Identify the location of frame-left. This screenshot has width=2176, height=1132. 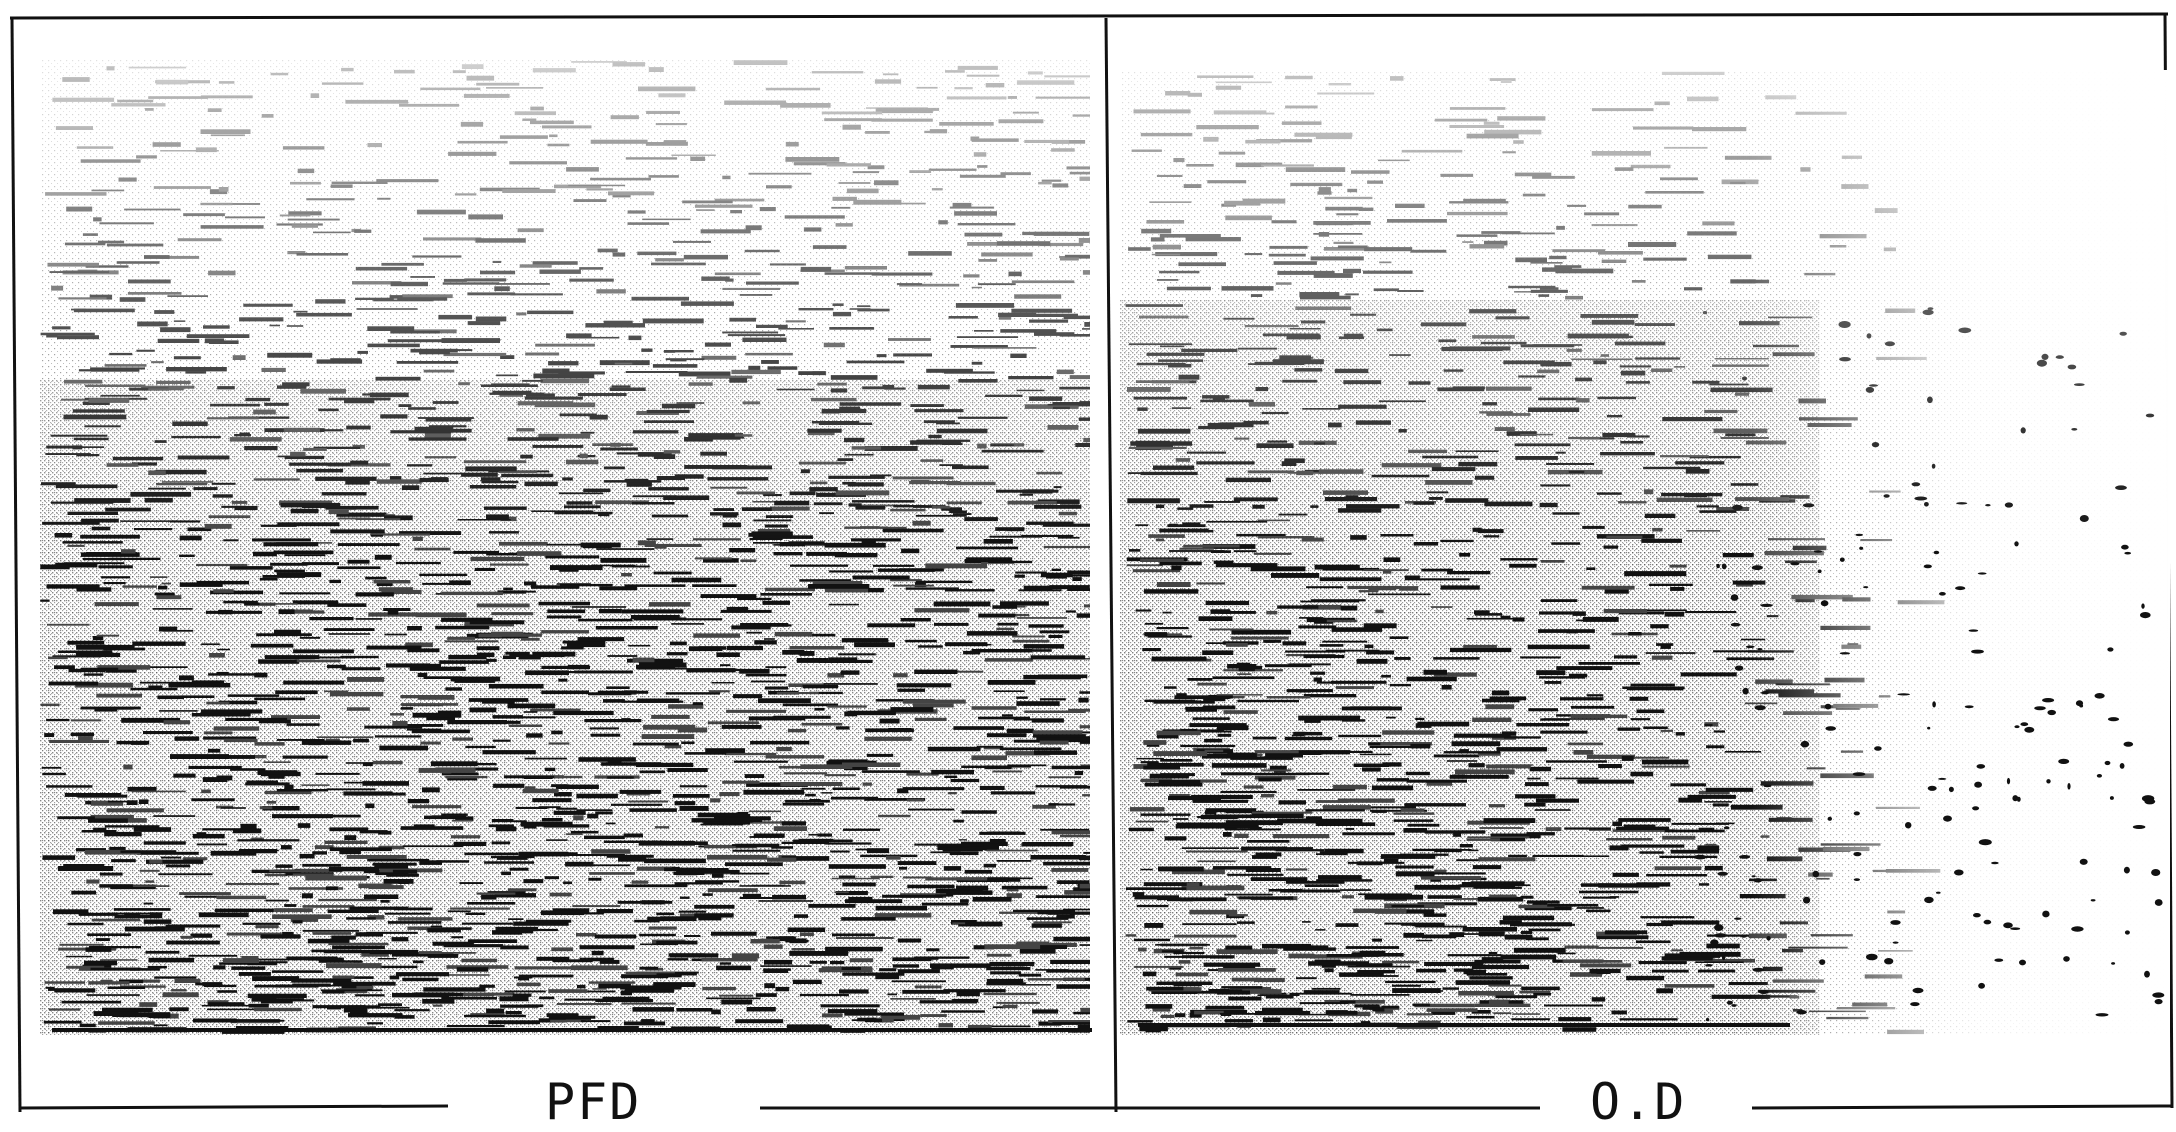
(16, 565).